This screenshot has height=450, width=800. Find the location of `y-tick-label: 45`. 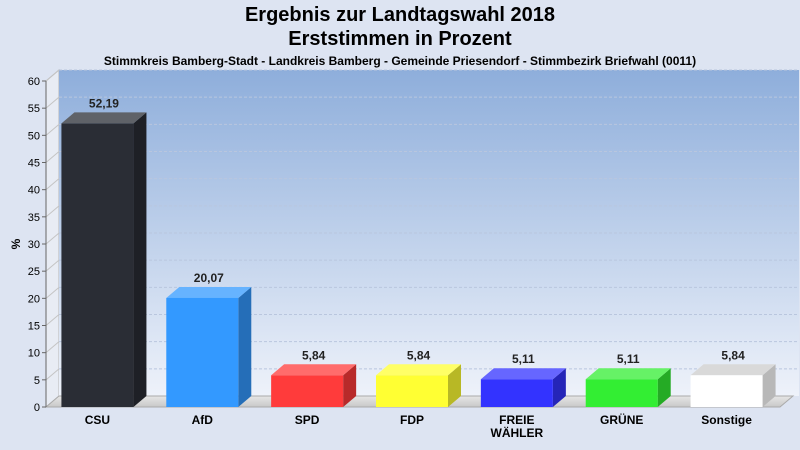

y-tick-label: 45 is located at coordinates (34, 164).